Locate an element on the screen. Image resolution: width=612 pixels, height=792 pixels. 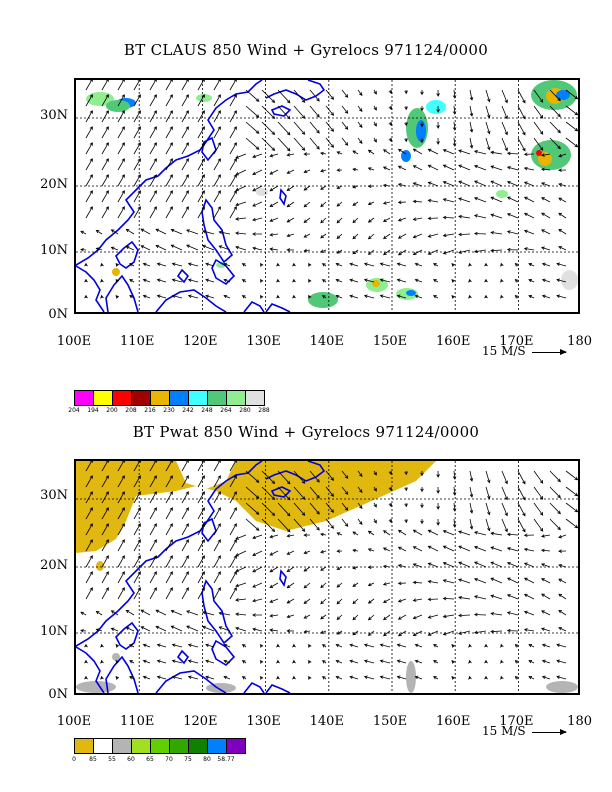
colorbar-label: 288 is located at coordinates (264, 410).